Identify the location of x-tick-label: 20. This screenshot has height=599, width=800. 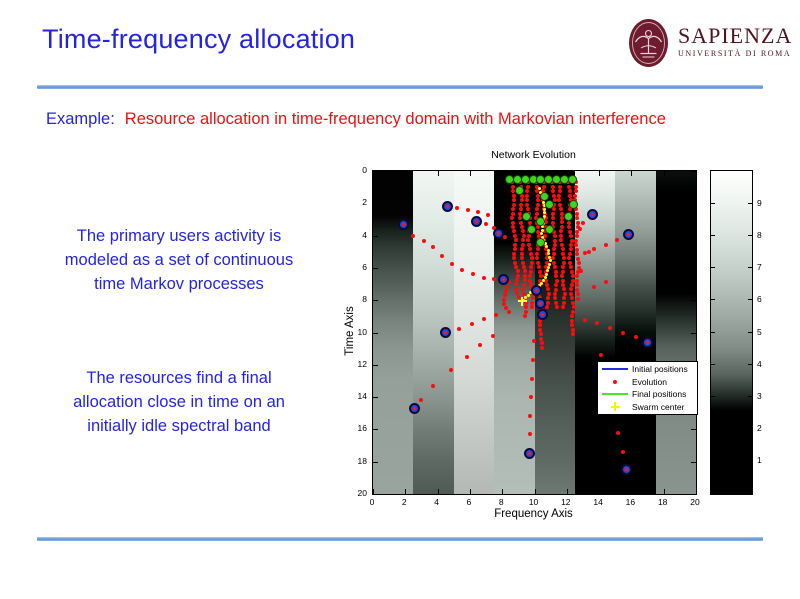
(695, 502).